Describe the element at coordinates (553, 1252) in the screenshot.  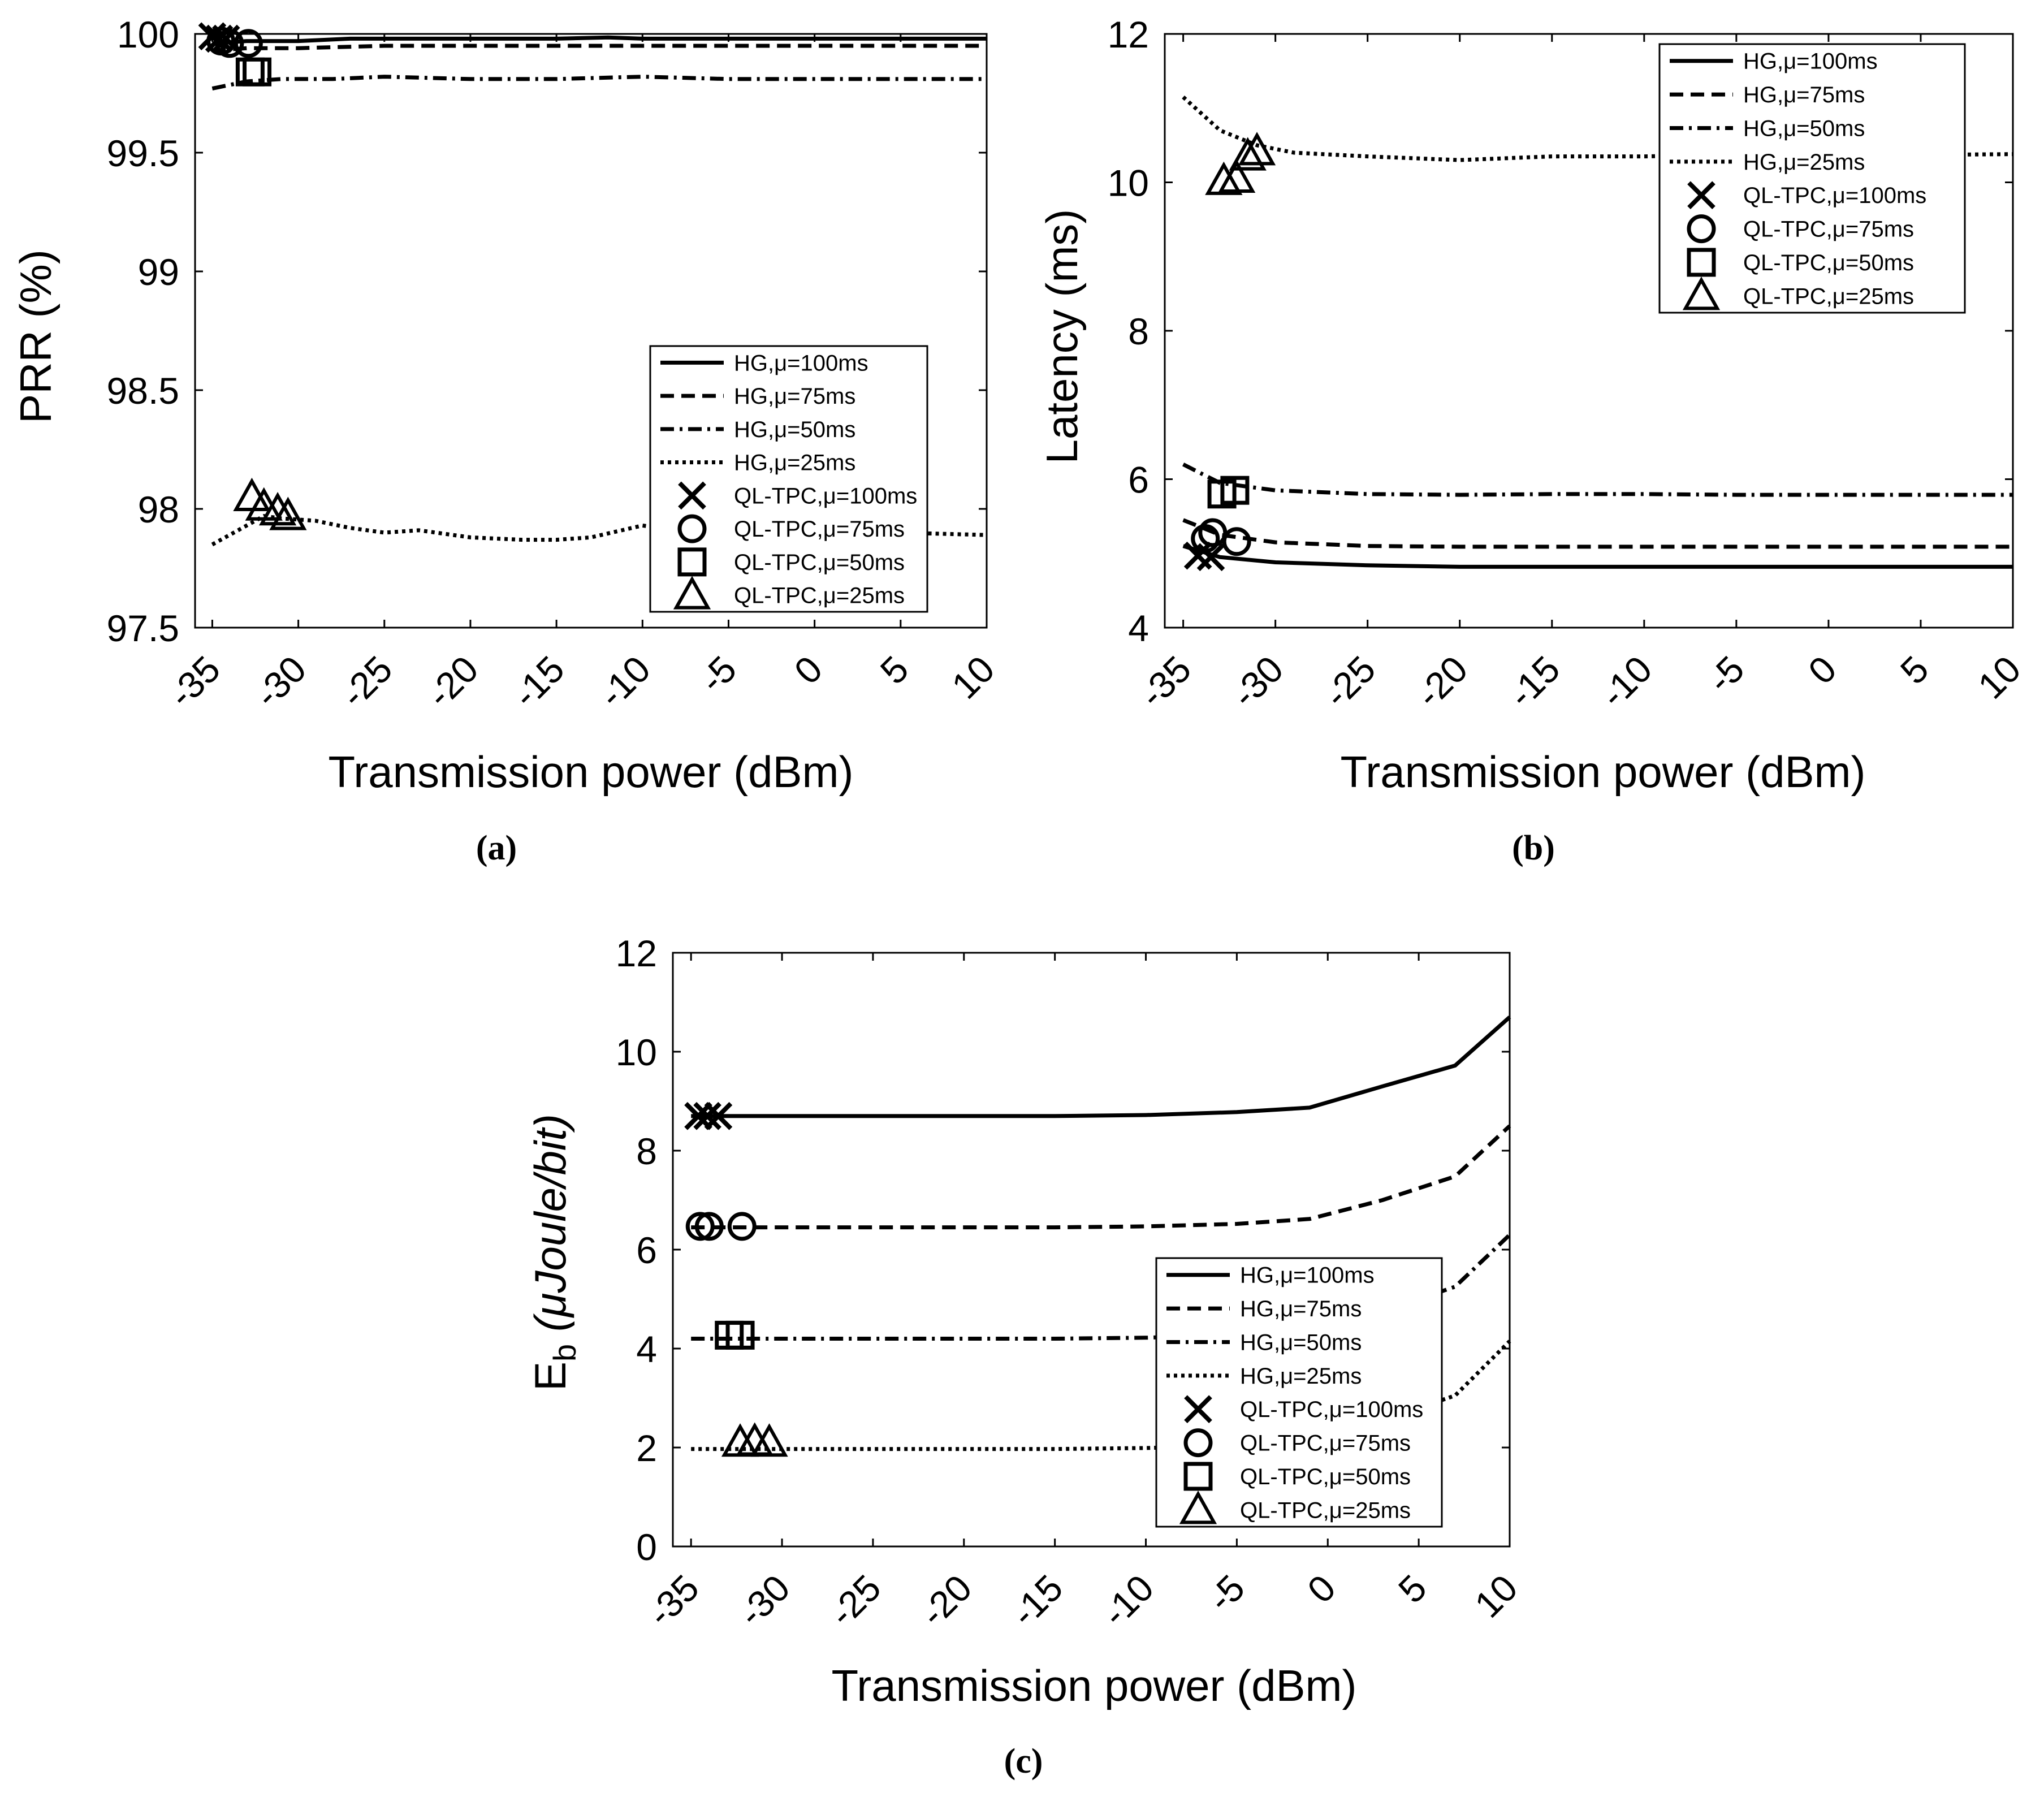
I see `panel-c-y-axis-label: Eb (μJoule/bit)` at that location.